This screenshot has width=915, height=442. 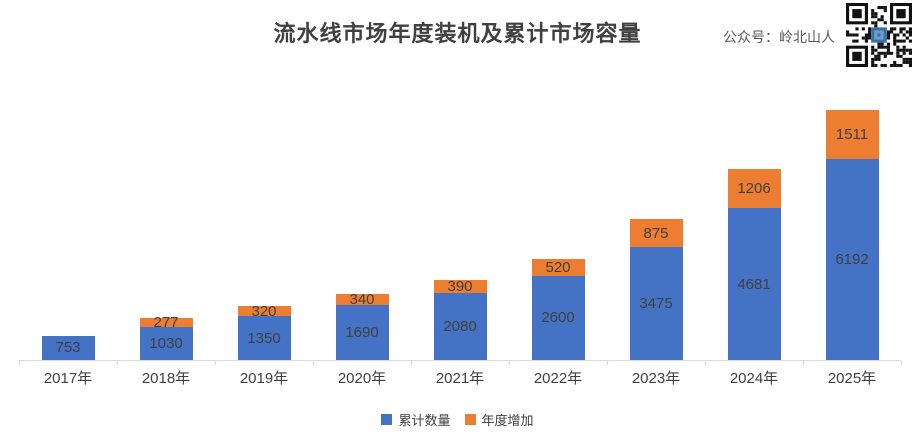 What do you see at coordinates (879, 35) in the screenshot?
I see `qr-code-icon` at bounding box center [879, 35].